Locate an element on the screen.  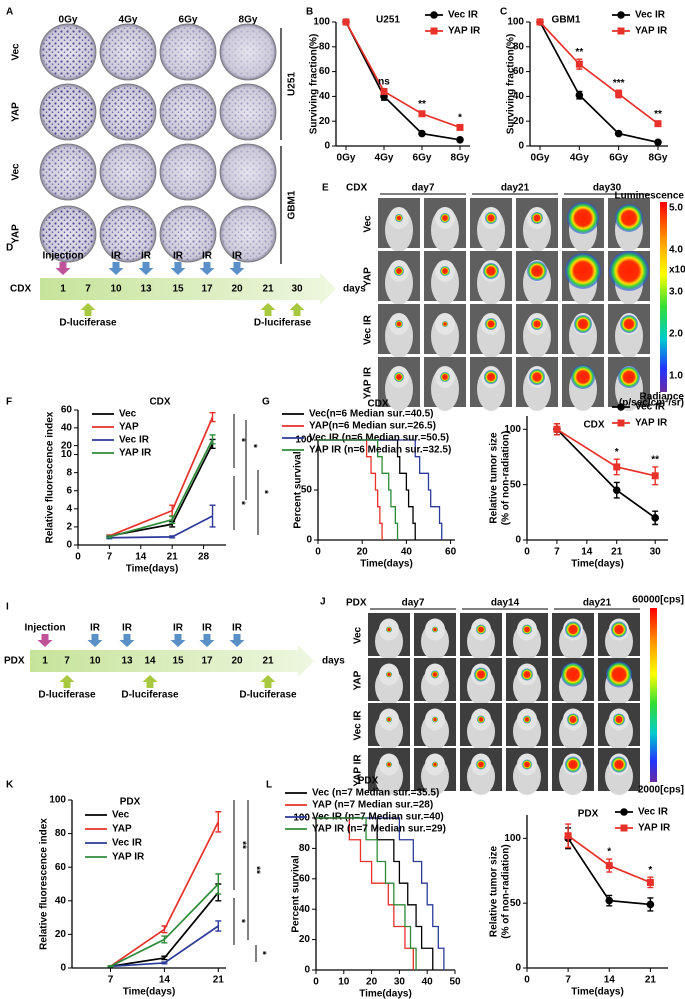
timeline-day: 7 is located at coordinates (88, 289).